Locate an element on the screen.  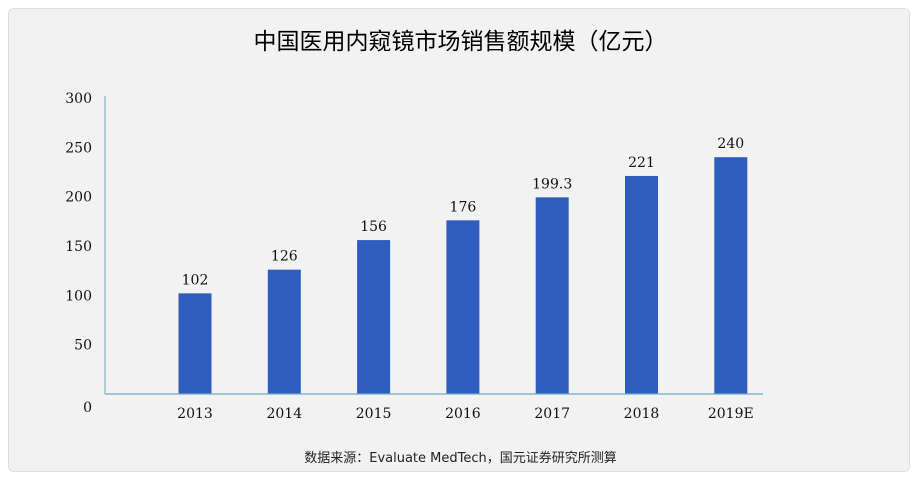
data-label-2016: 176 is located at coordinates (463, 207).